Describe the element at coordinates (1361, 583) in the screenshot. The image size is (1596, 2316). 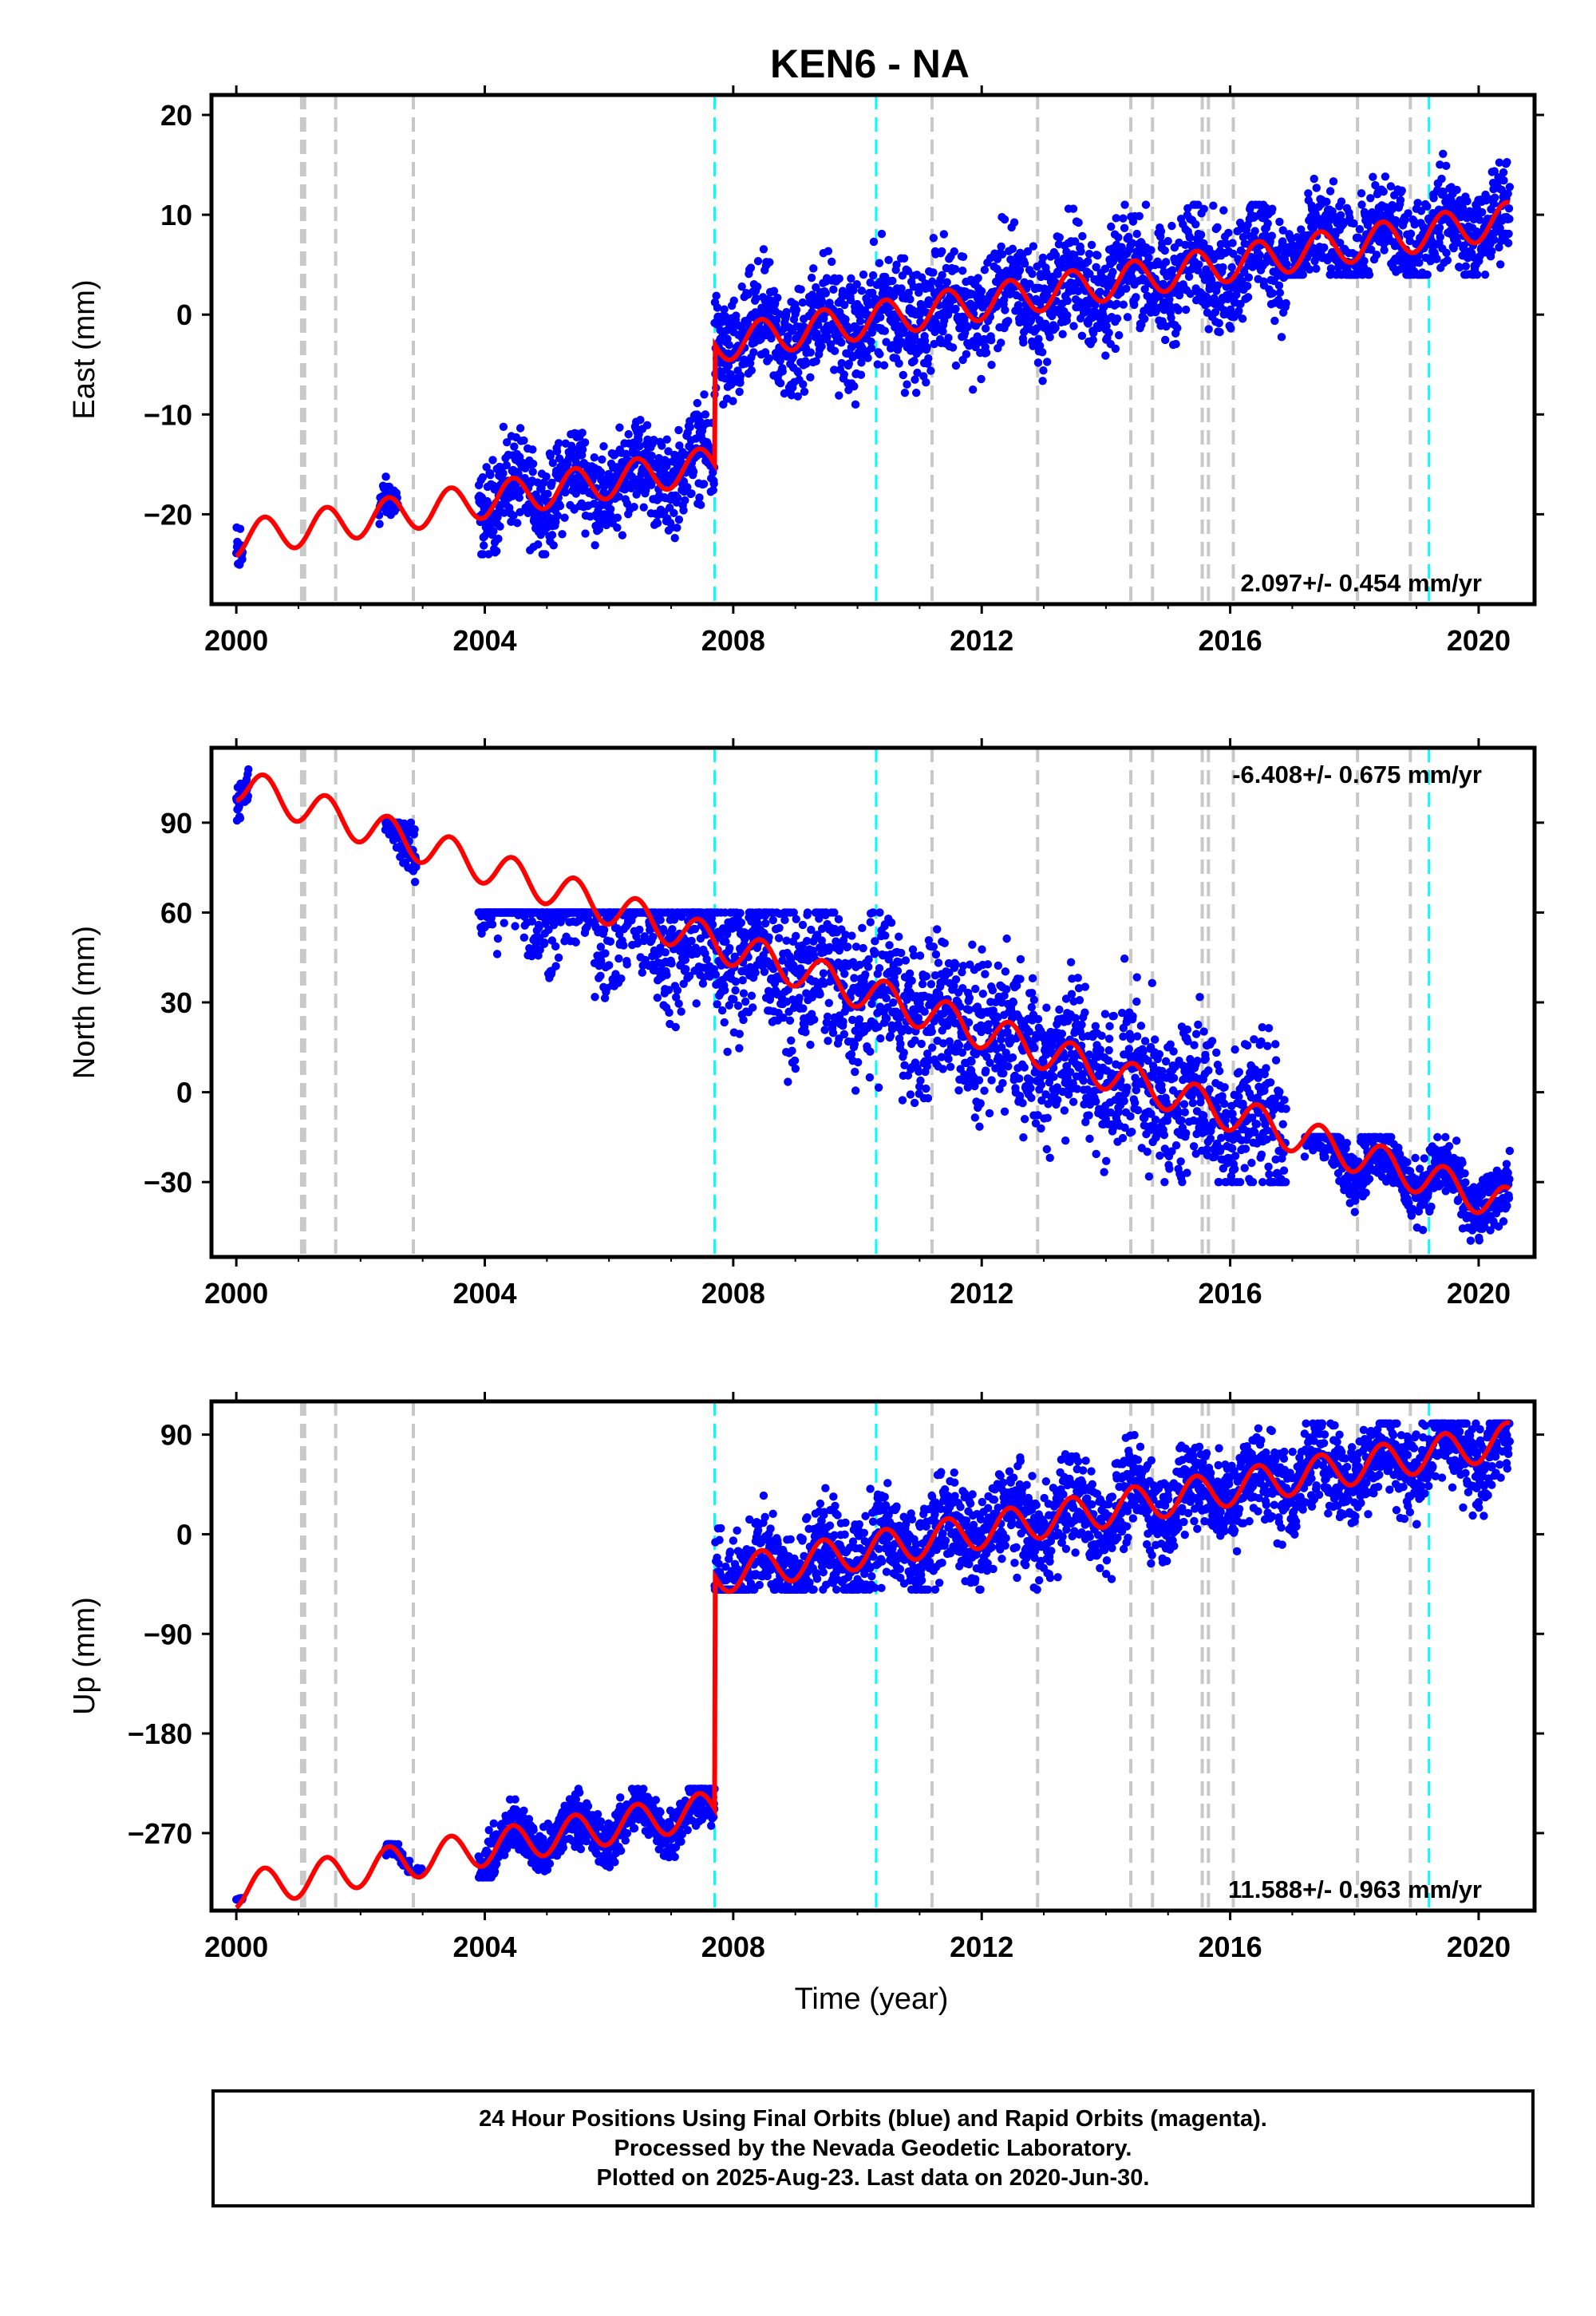
I see `east-rate-label: 2.097+/- 0.454 mm/yr` at that location.